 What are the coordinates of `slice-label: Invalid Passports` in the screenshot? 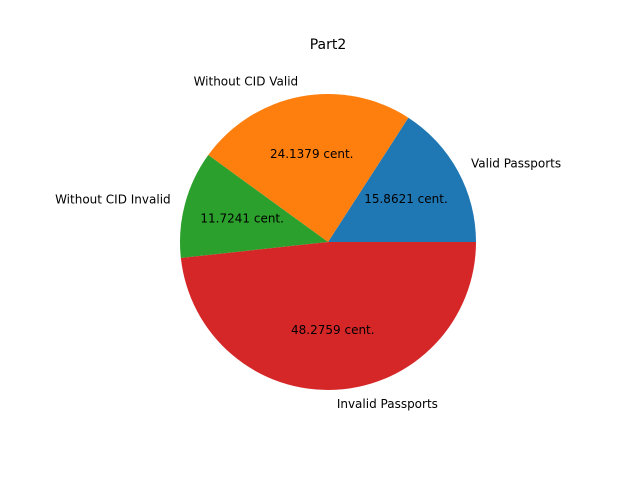 It's located at (387, 404).